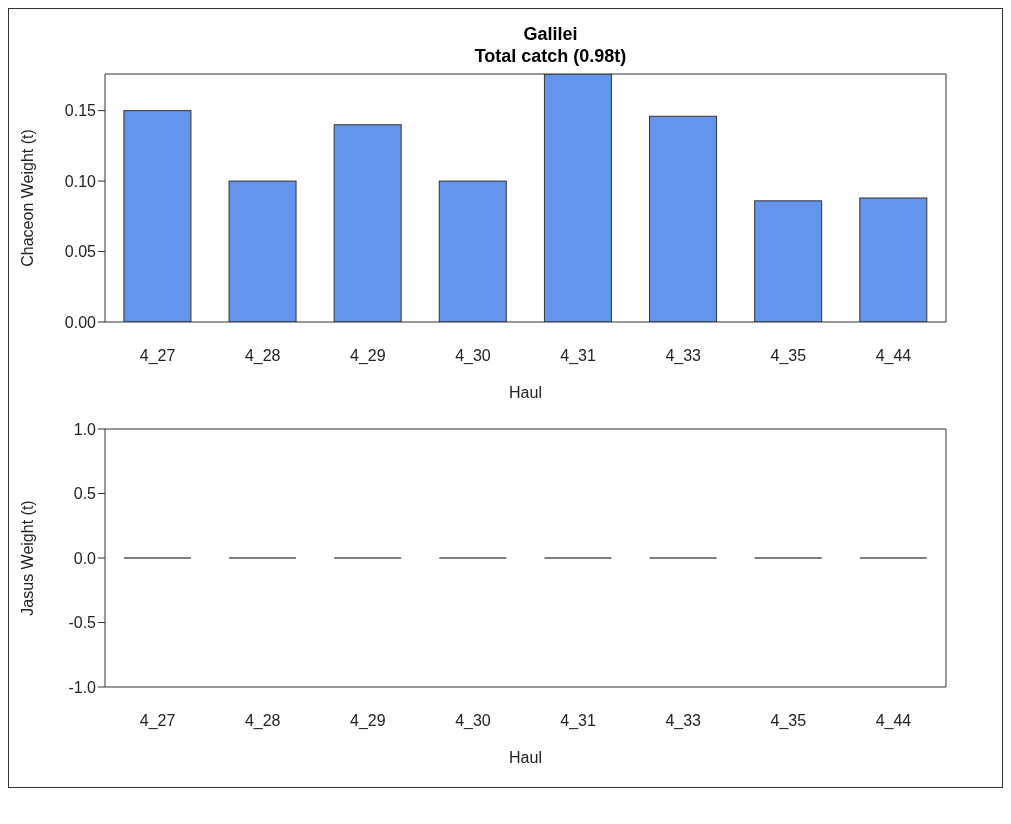 The height and width of the screenshot is (824, 1011). Describe the element at coordinates (82, 687) in the screenshot. I see `y-tick-label: -1.0` at that location.